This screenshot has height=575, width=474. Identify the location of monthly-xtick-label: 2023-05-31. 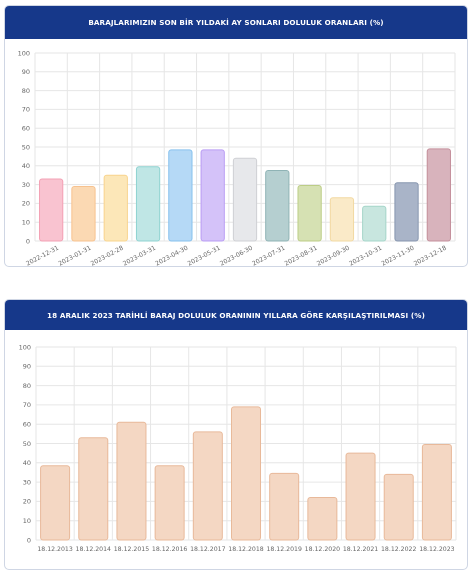
(204, 256).